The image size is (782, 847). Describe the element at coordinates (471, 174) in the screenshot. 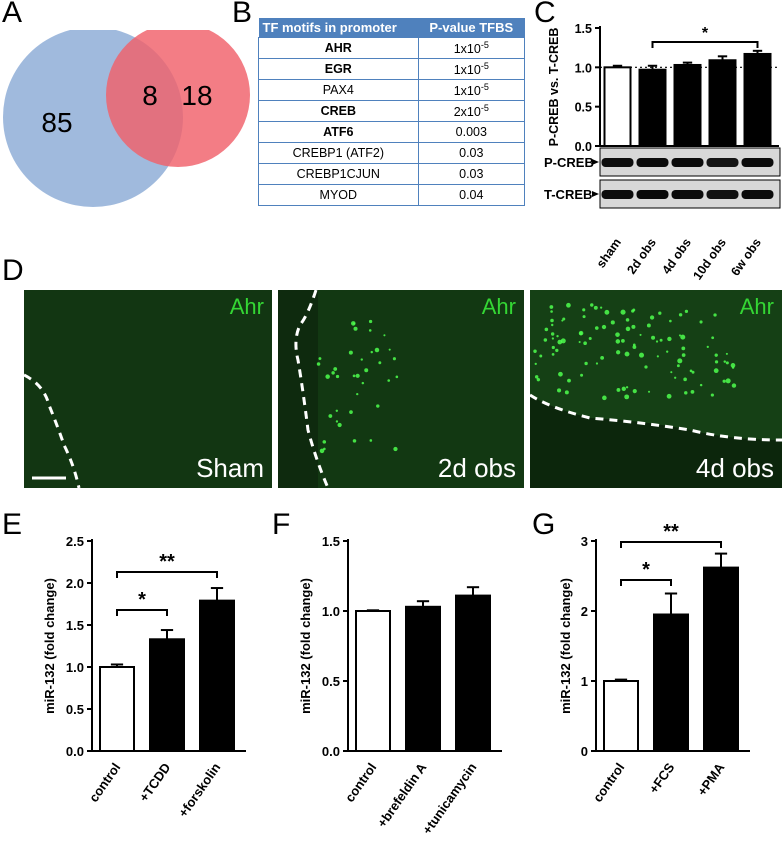

I see `p-value-cell: 0.03` at that location.